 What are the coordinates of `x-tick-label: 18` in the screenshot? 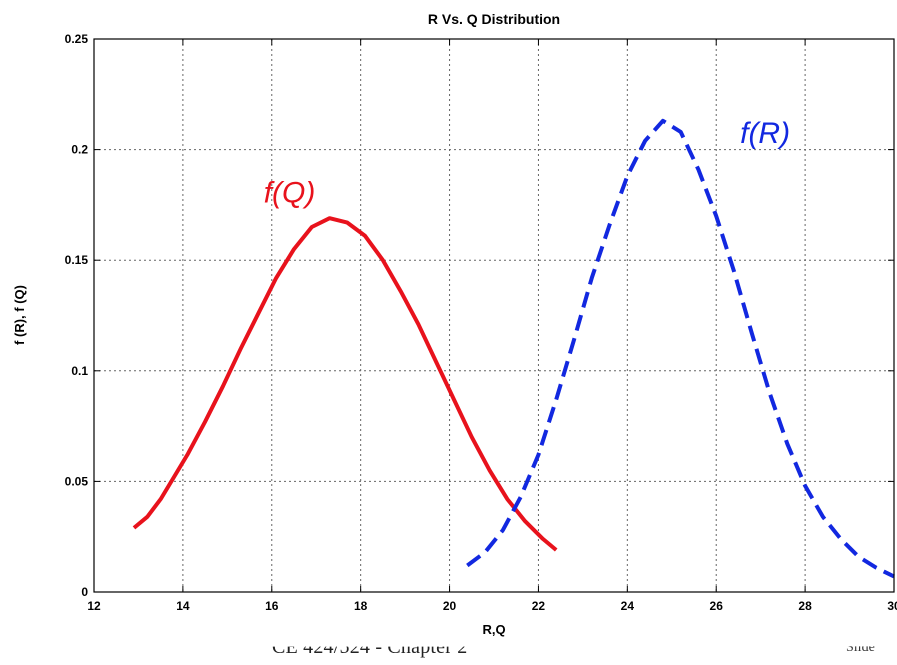 It's located at (361, 606).